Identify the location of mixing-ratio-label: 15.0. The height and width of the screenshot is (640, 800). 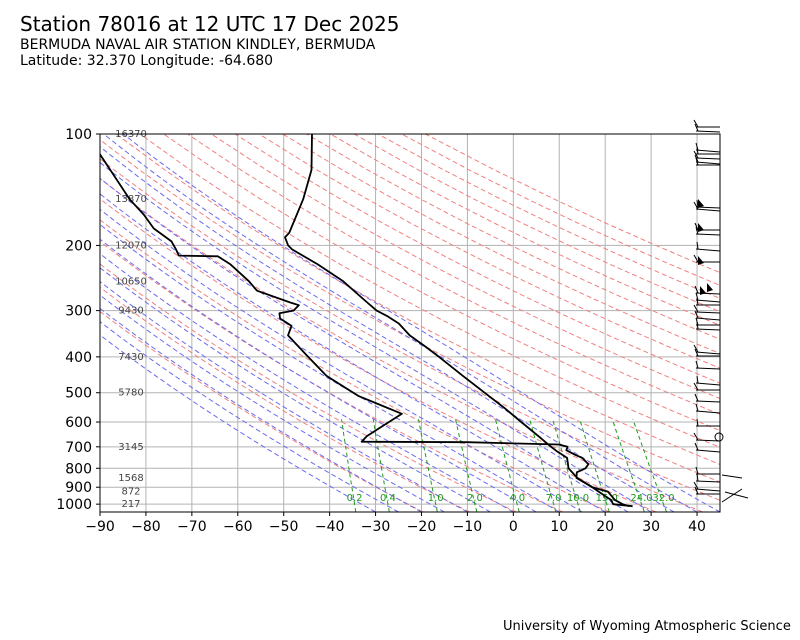
(607, 498).